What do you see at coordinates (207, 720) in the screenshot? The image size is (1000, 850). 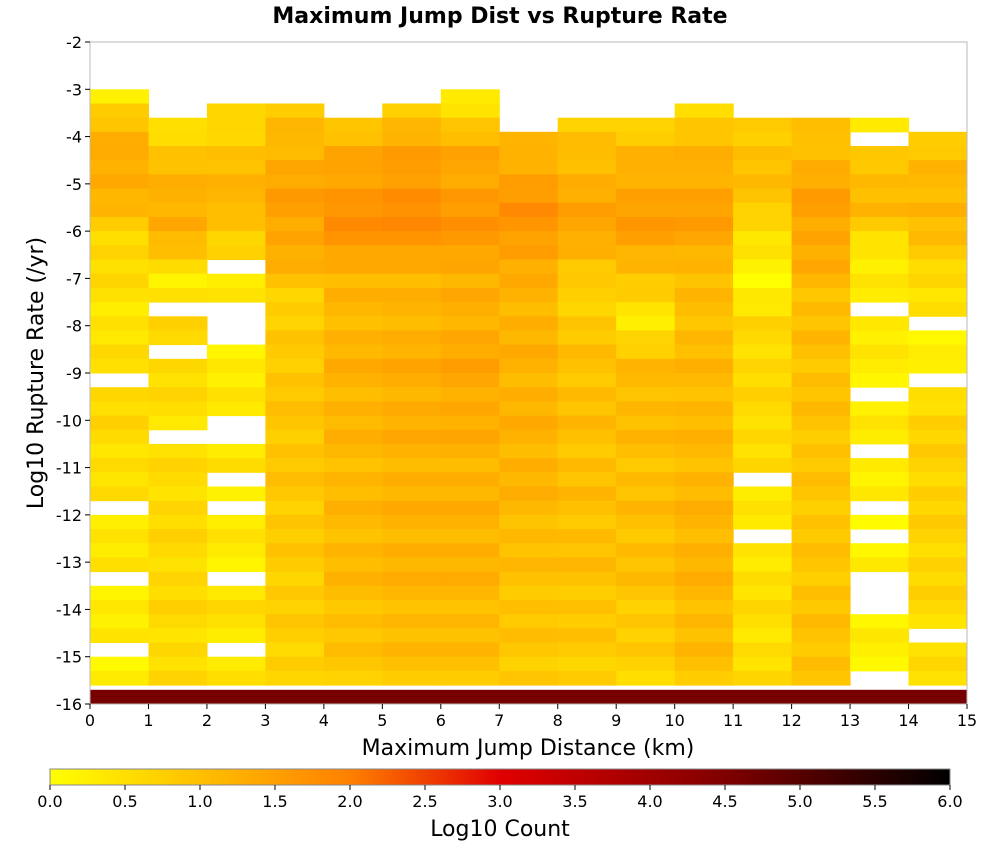 I see `x-tick-label: 2` at bounding box center [207, 720].